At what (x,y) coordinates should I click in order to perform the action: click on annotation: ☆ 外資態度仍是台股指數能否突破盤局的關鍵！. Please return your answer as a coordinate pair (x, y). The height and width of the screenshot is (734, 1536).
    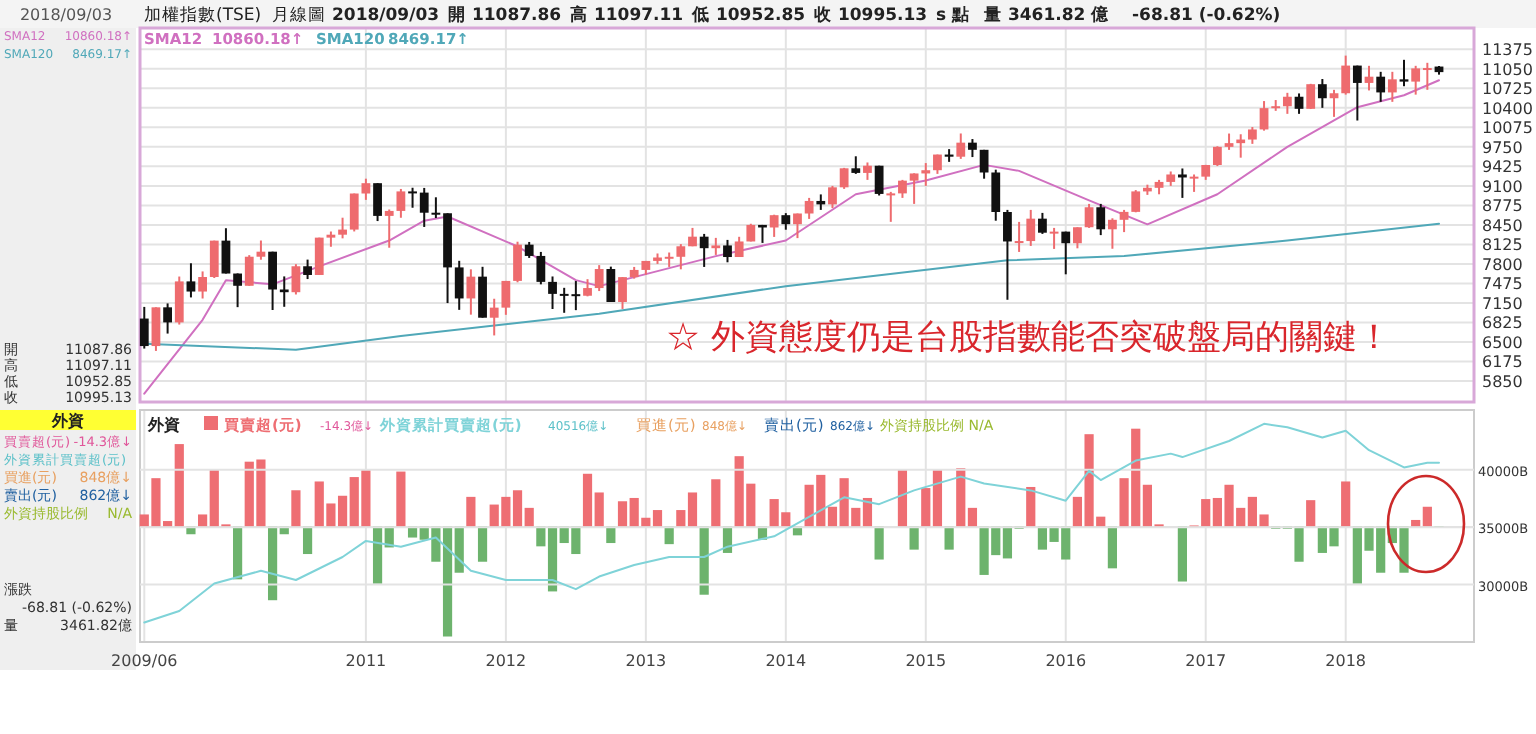
    Looking at the image, I should click on (1028, 338).